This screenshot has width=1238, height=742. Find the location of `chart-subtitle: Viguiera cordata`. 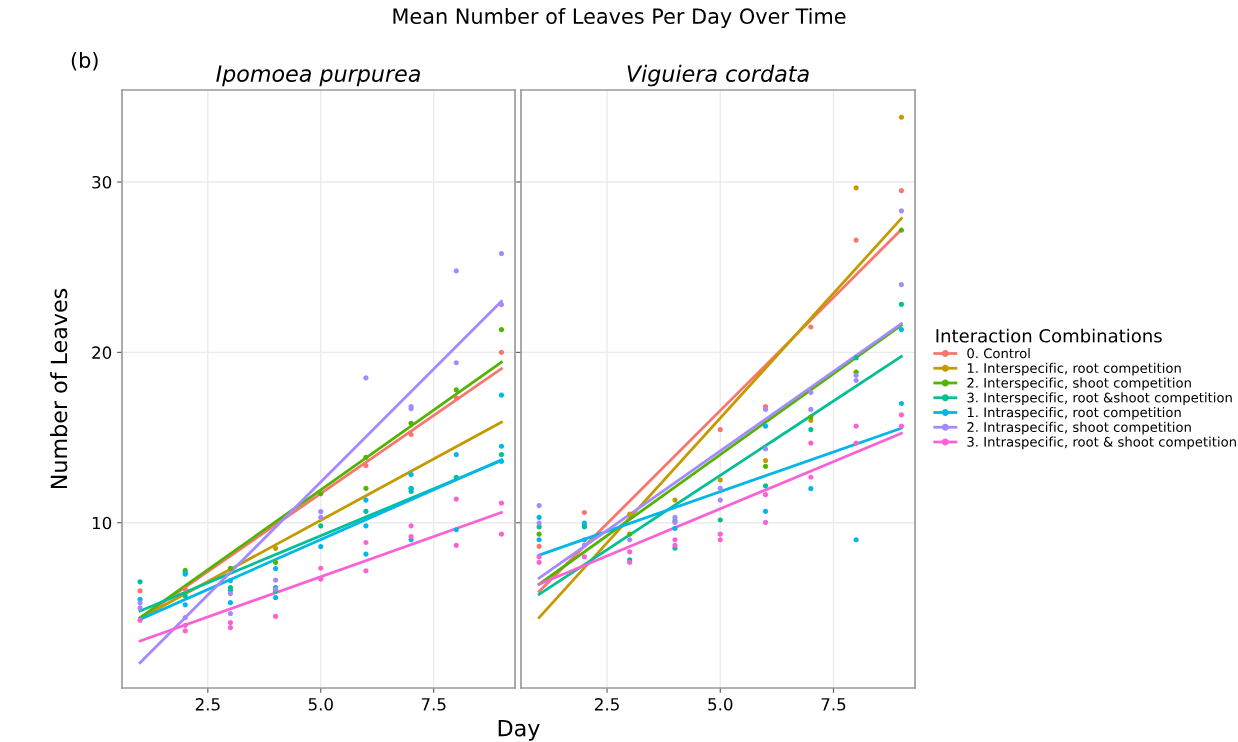

chart-subtitle: Viguiera cordata is located at coordinates (718, 75).